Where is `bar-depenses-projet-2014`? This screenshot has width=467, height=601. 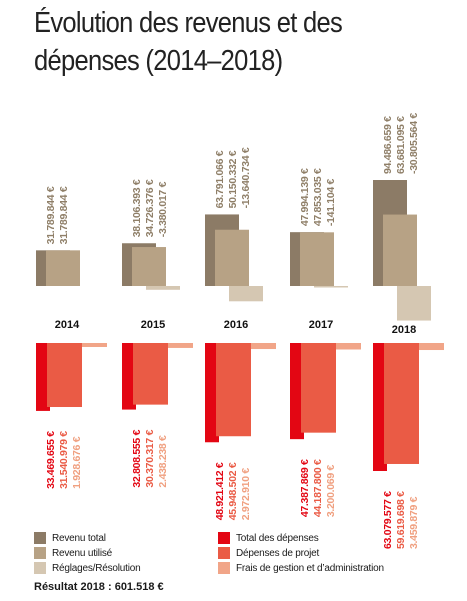 bar-depenses-projet-2014 is located at coordinates (64, 375).